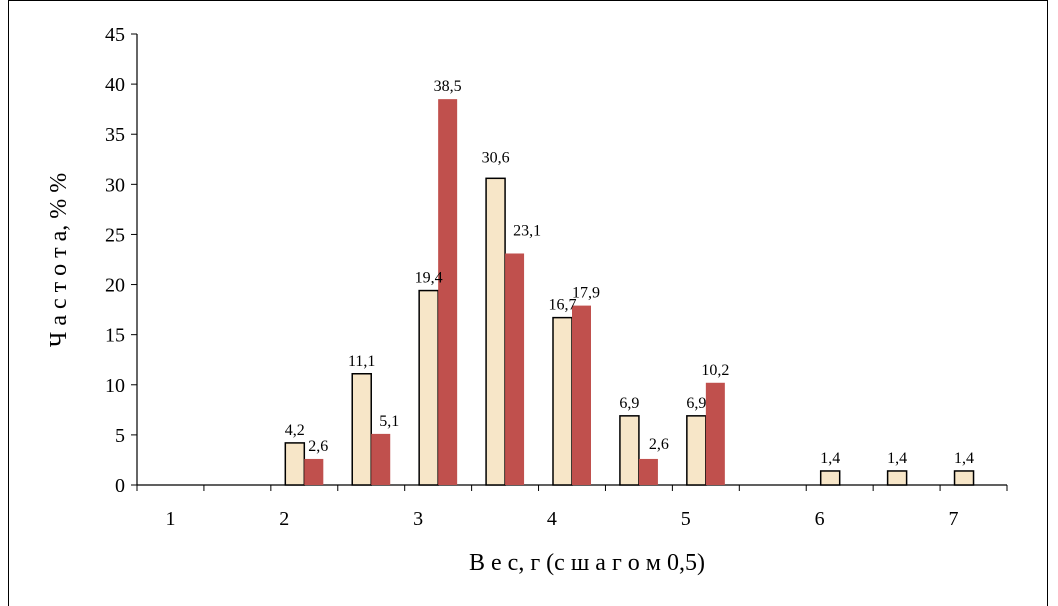 Image resolution: width=1058 pixels, height=606 pixels. Describe the element at coordinates (563, 305) in the screenshot. I see `data-label: 16,7` at that location.